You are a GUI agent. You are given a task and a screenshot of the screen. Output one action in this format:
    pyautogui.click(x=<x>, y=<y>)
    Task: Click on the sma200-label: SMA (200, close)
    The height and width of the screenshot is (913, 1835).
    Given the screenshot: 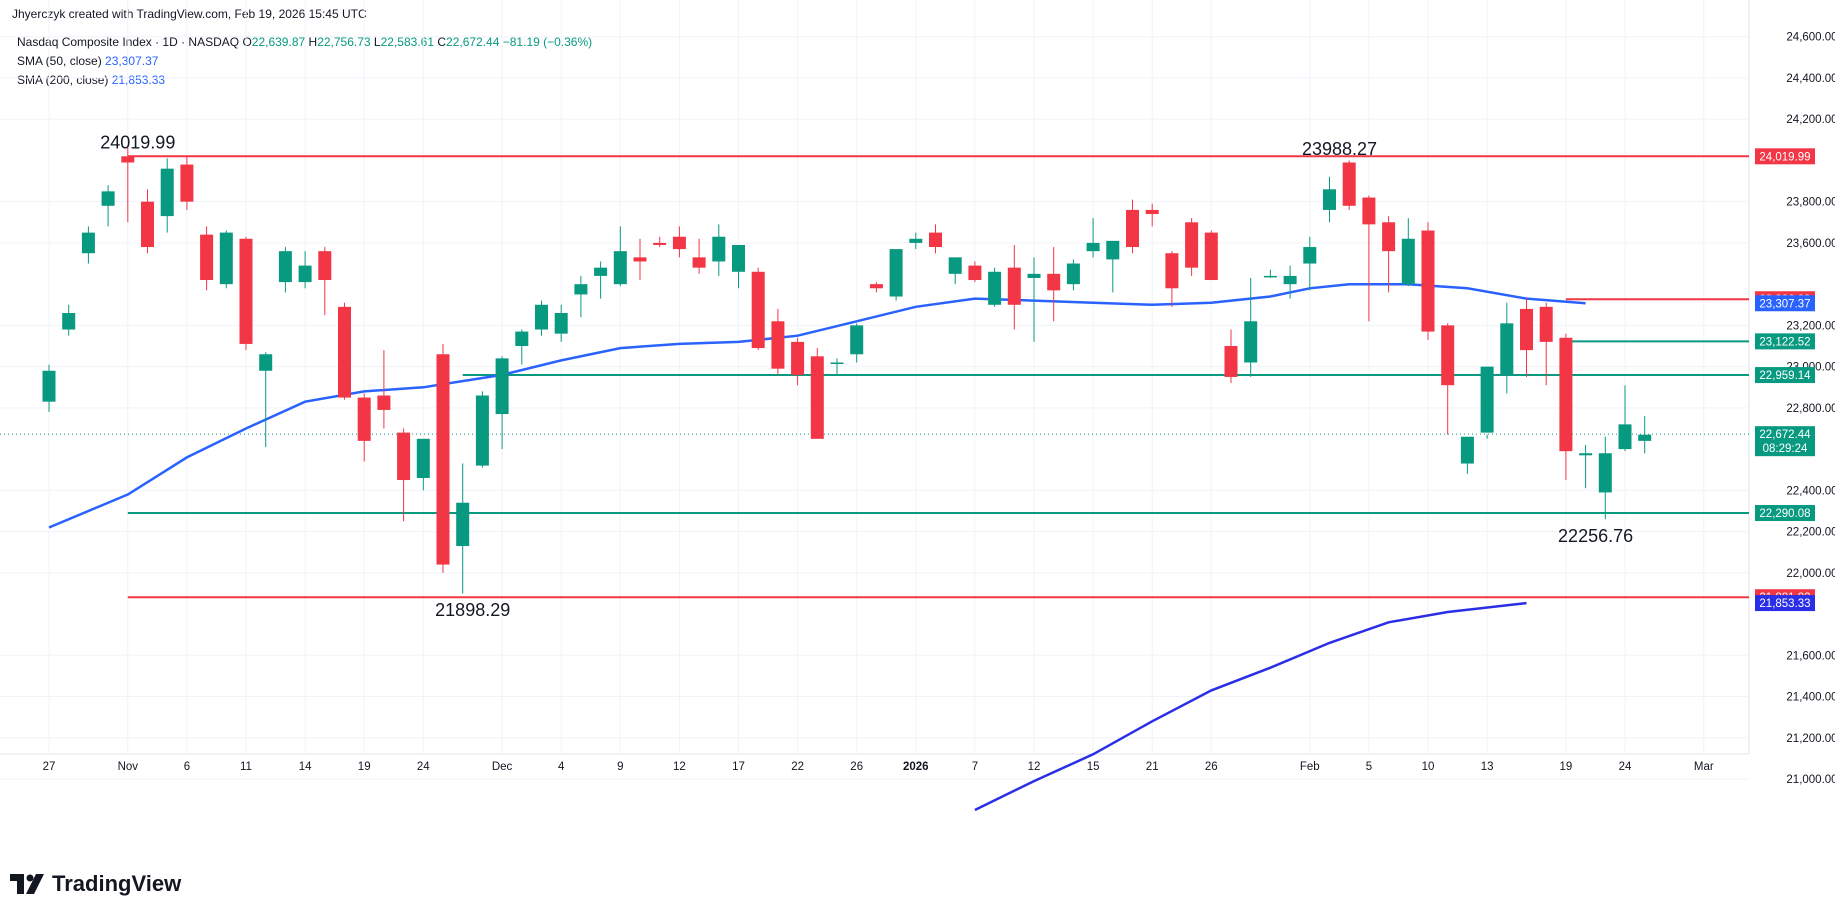 What is the action you would take?
    pyautogui.click(x=63, y=80)
    